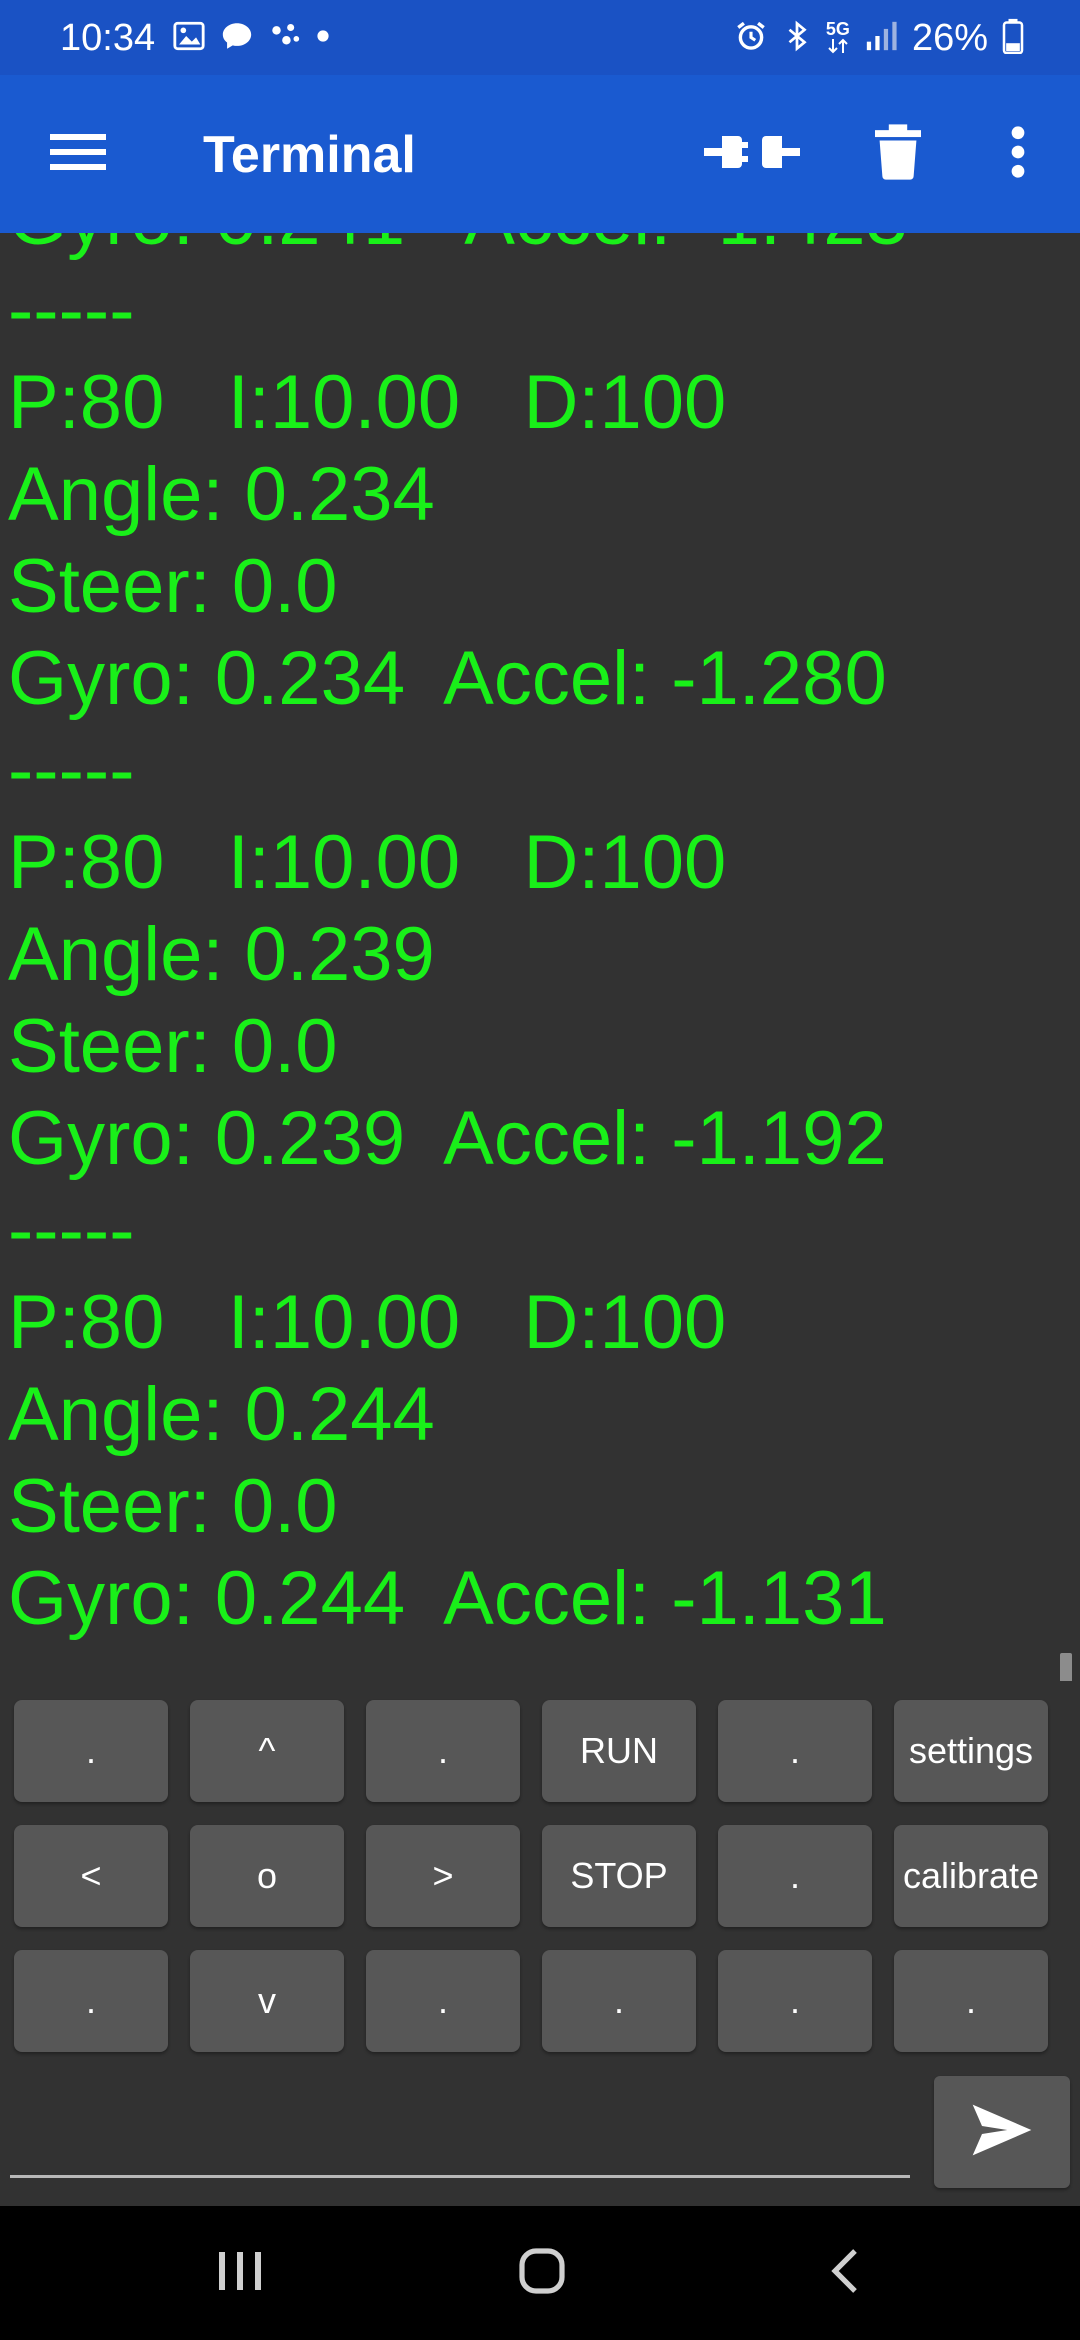  I want to click on macro-key-13: ., so click(91, 2001).